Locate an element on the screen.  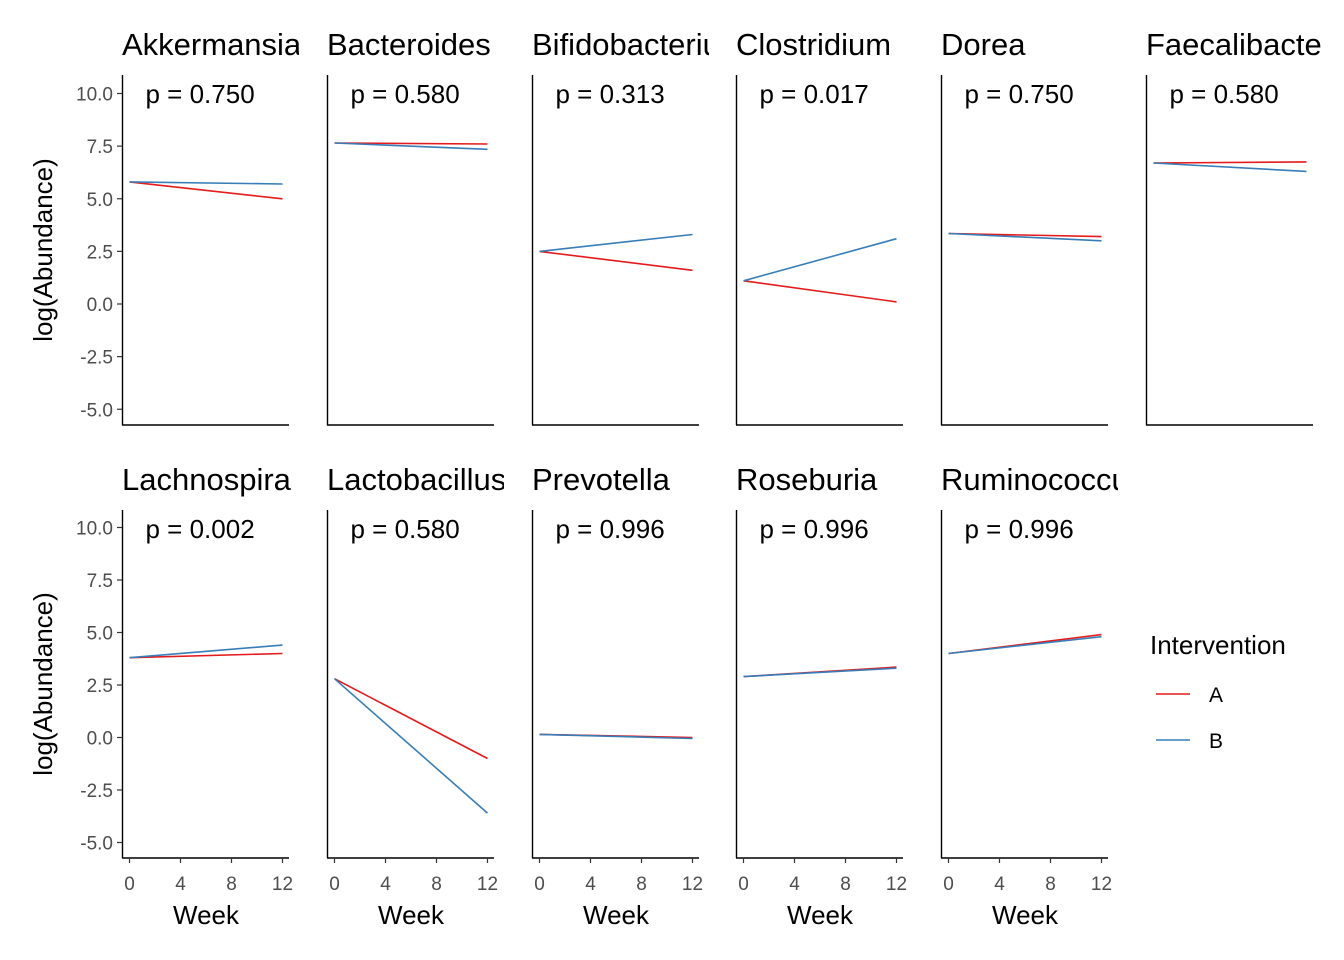
p-value-label: p = 0.017 is located at coordinates (814, 94).